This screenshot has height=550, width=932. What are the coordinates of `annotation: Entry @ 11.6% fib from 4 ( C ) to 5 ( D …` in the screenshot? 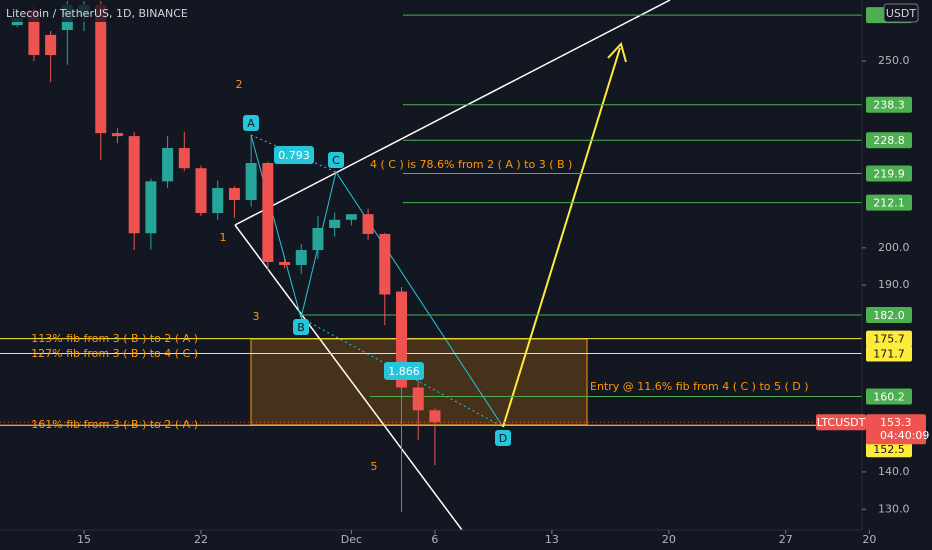 It's located at (699, 386).